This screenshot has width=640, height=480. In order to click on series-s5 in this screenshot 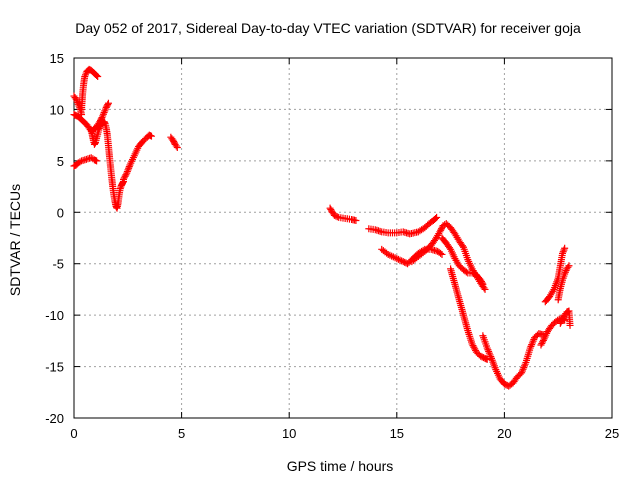, I will do `click(107, 165)`.